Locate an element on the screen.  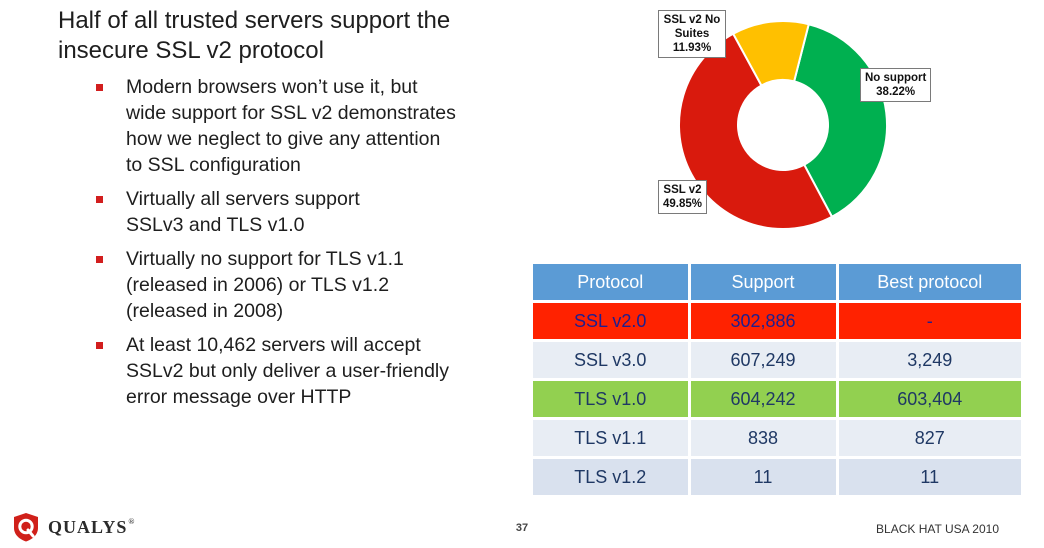
column-header-best-protocol: Best protocol is located at coordinates (929, 283).